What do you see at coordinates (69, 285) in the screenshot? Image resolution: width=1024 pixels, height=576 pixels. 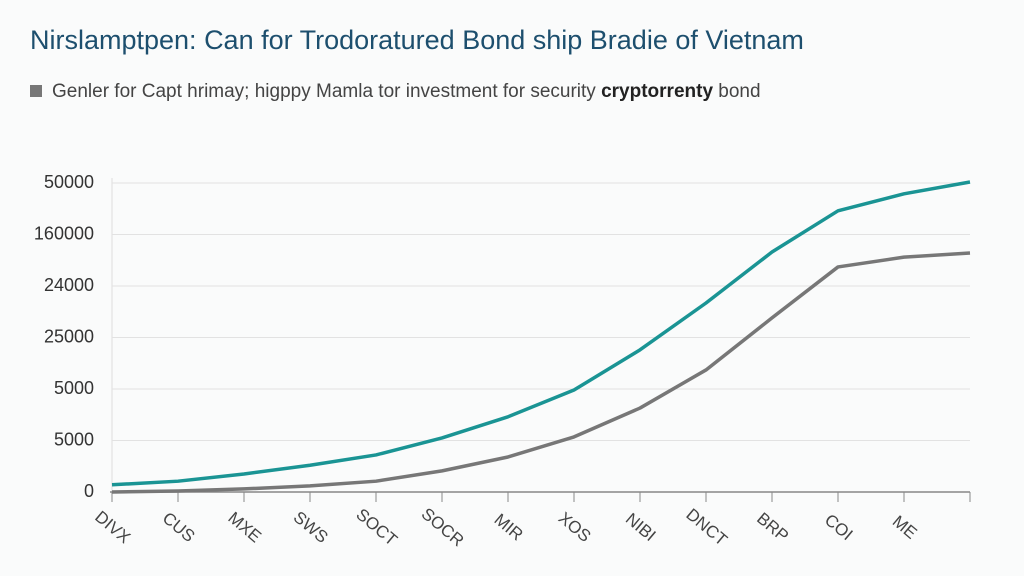 I see `y-tick-label: 24000` at bounding box center [69, 285].